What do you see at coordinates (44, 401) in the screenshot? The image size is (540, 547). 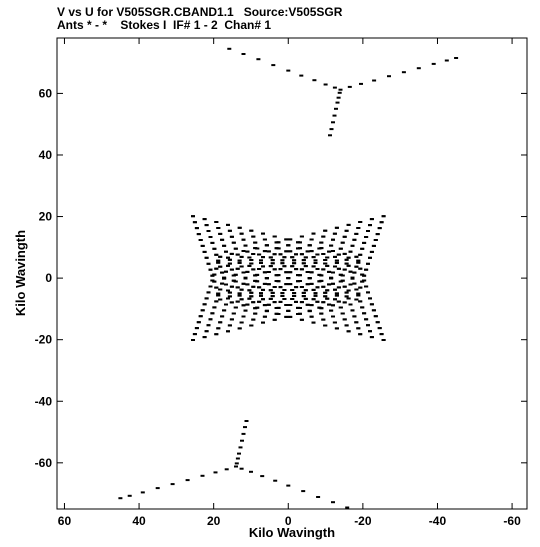 I see `y-tick-label: -40` at bounding box center [44, 401].